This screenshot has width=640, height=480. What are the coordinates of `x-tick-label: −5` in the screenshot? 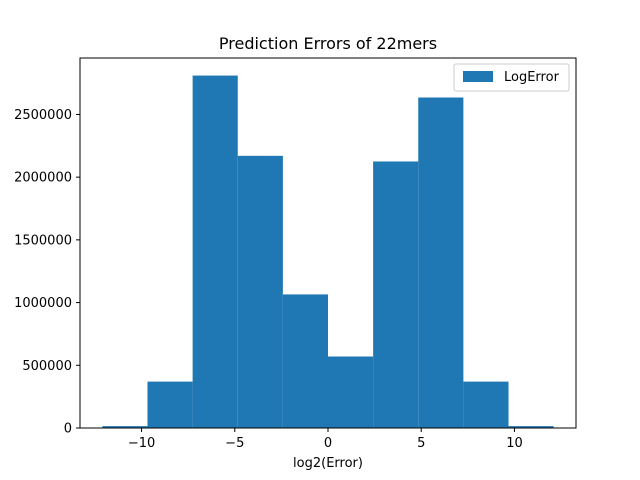 It's located at (234, 443).